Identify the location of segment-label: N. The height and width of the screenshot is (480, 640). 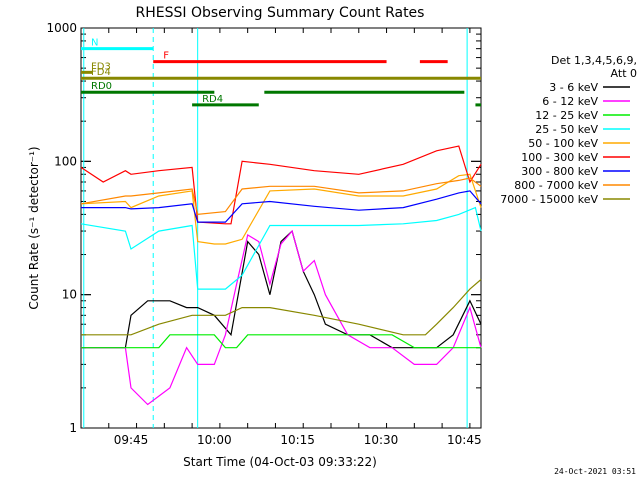
(94, 43).